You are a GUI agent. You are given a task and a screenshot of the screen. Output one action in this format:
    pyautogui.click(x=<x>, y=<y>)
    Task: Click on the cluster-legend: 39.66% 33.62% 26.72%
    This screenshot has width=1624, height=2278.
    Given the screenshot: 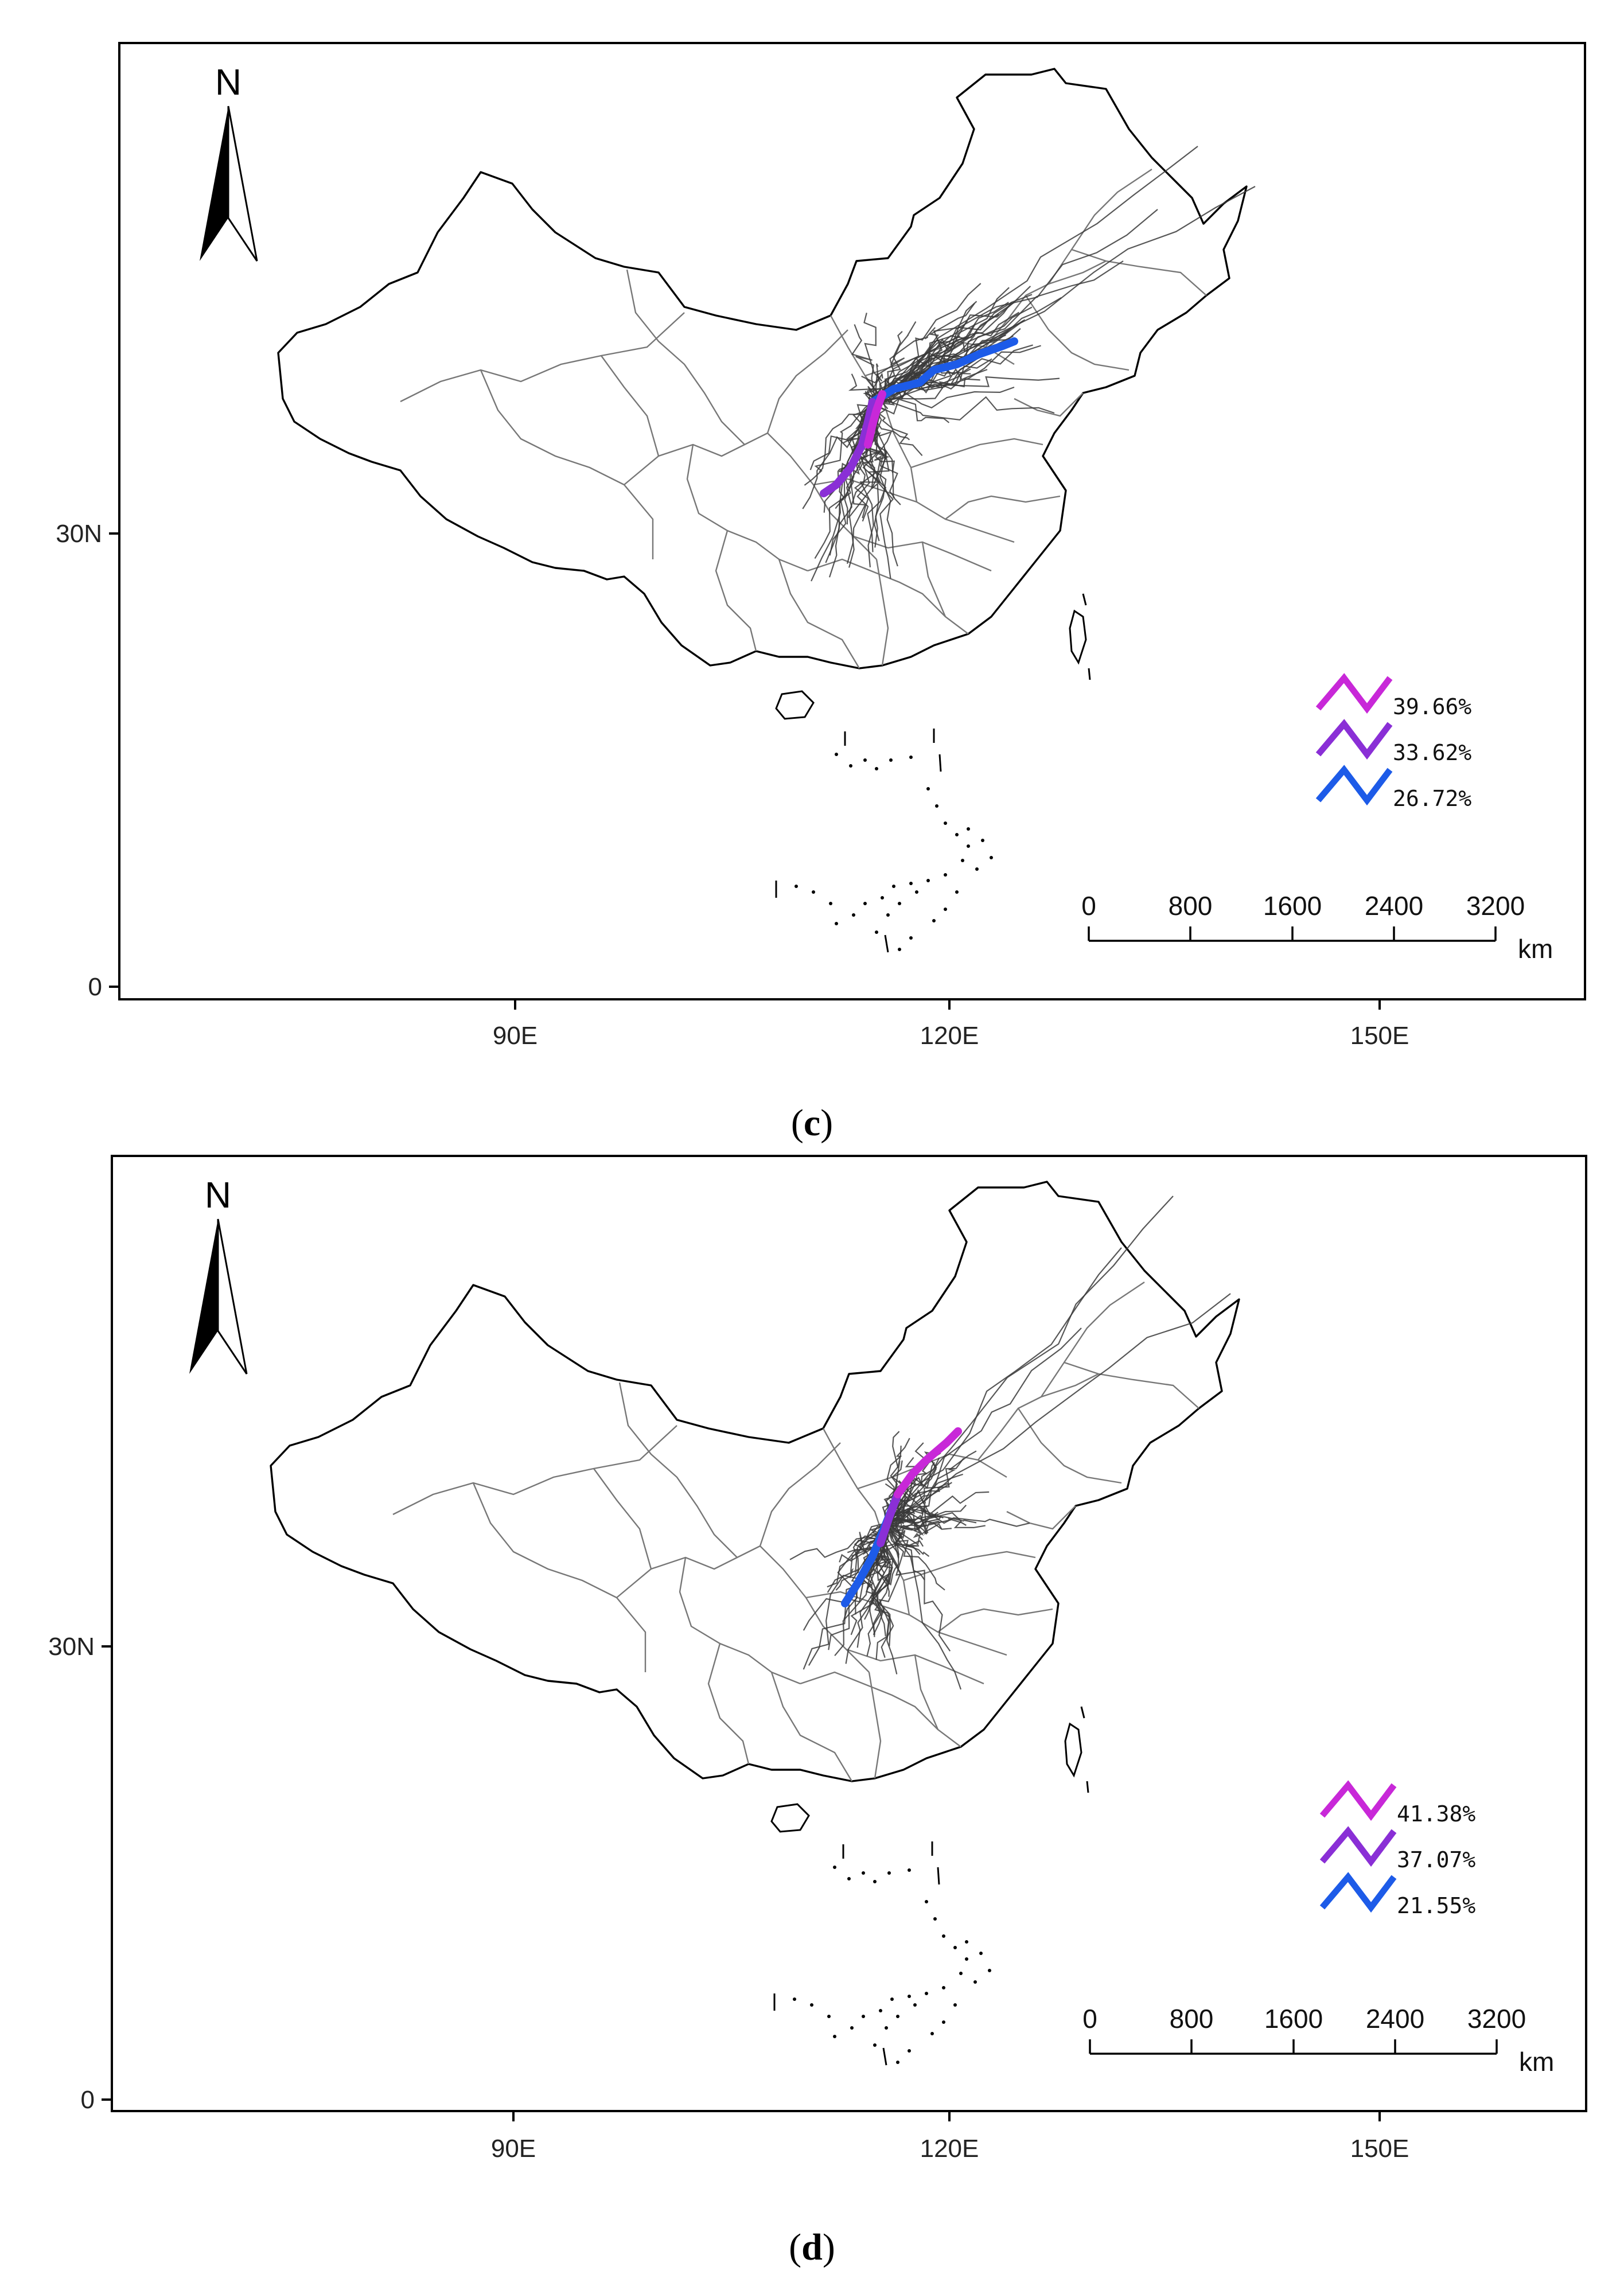 What is the action you would take?
    pyautogui.click(x=1393, y=742)
    